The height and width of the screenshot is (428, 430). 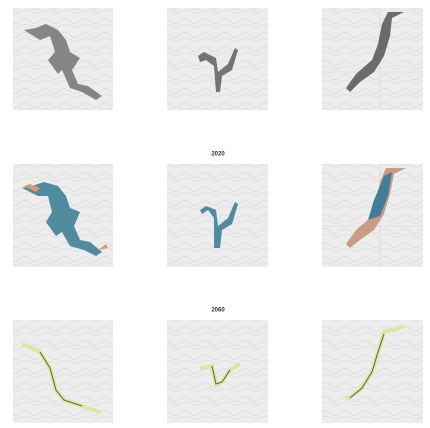 What do you see at coordinates (218, 311) in the screenshot?
I see `row-label: 2060` at bounding box center [218, 311].